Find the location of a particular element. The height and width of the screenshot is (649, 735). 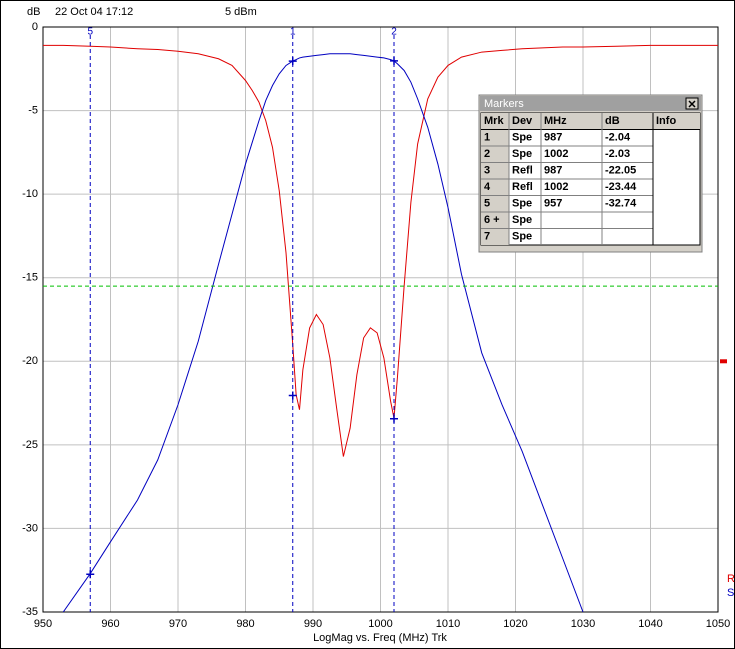

x-tick-label: 1040 is located at coordinates (650, 624).